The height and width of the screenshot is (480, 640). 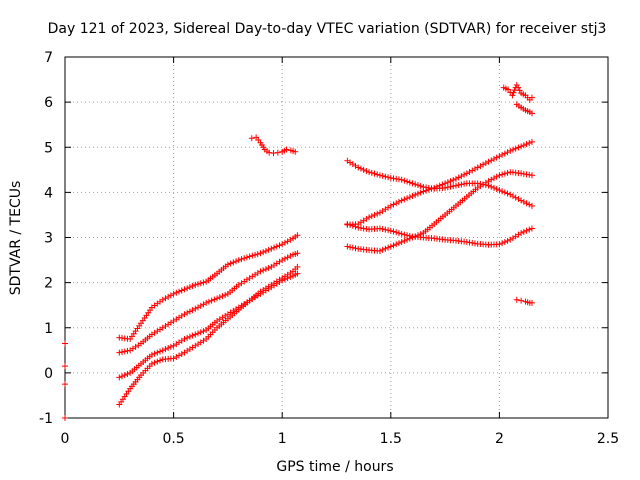 What do you see at coordinates (65, 439) in the screenshot?
I see `x-tick-label: 0` at bounding box center [65, 439].